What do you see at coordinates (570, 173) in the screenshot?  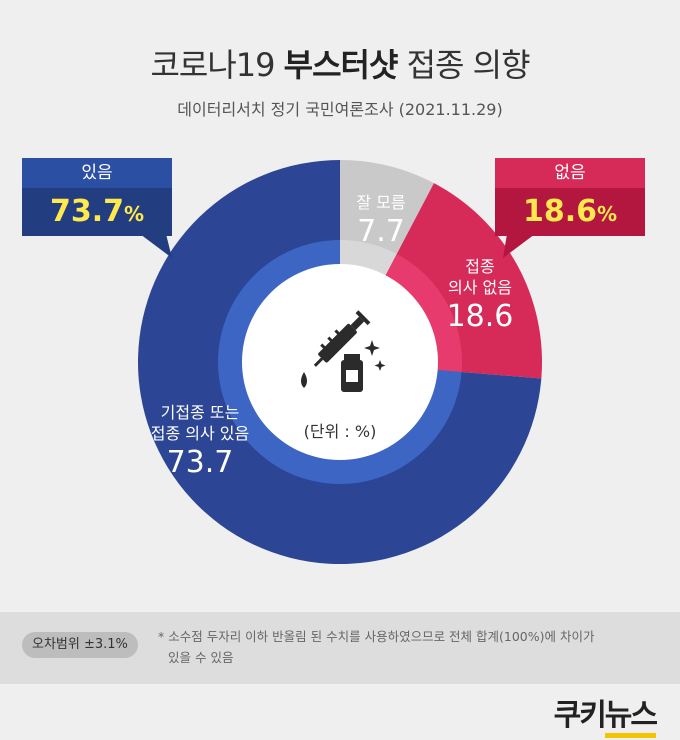 I see `callout-no-label: 없음` at bounding box center [570, 173].